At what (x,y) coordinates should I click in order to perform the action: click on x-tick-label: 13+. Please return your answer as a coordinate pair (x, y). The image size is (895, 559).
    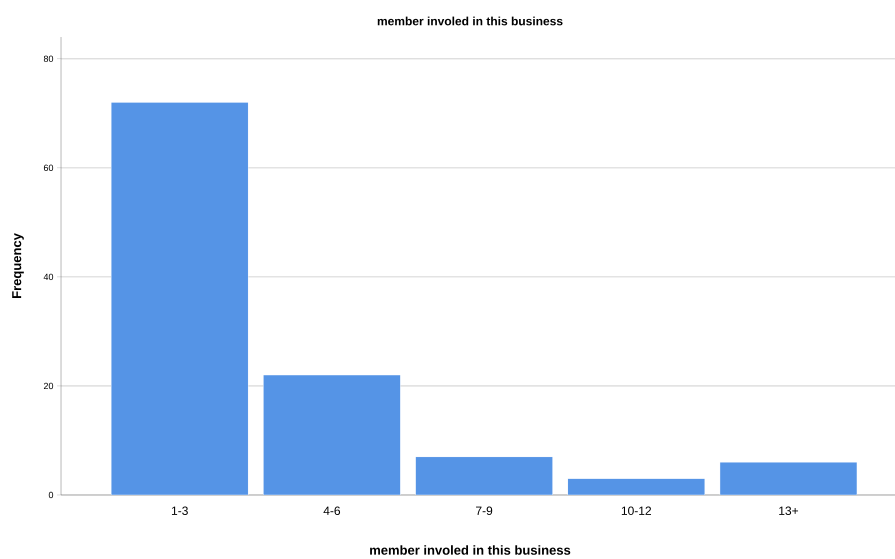
    Looking at the image, I should click on (788, 511).